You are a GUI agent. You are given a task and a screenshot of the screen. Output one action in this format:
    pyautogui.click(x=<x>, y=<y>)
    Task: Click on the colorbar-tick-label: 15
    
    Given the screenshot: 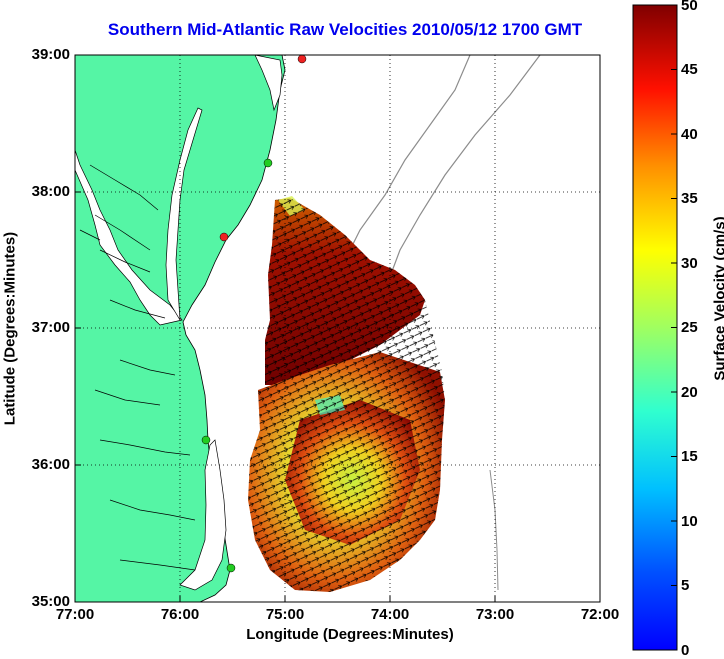 What is the action you would take?
    pyautogui.click(x=689, y=456)
    